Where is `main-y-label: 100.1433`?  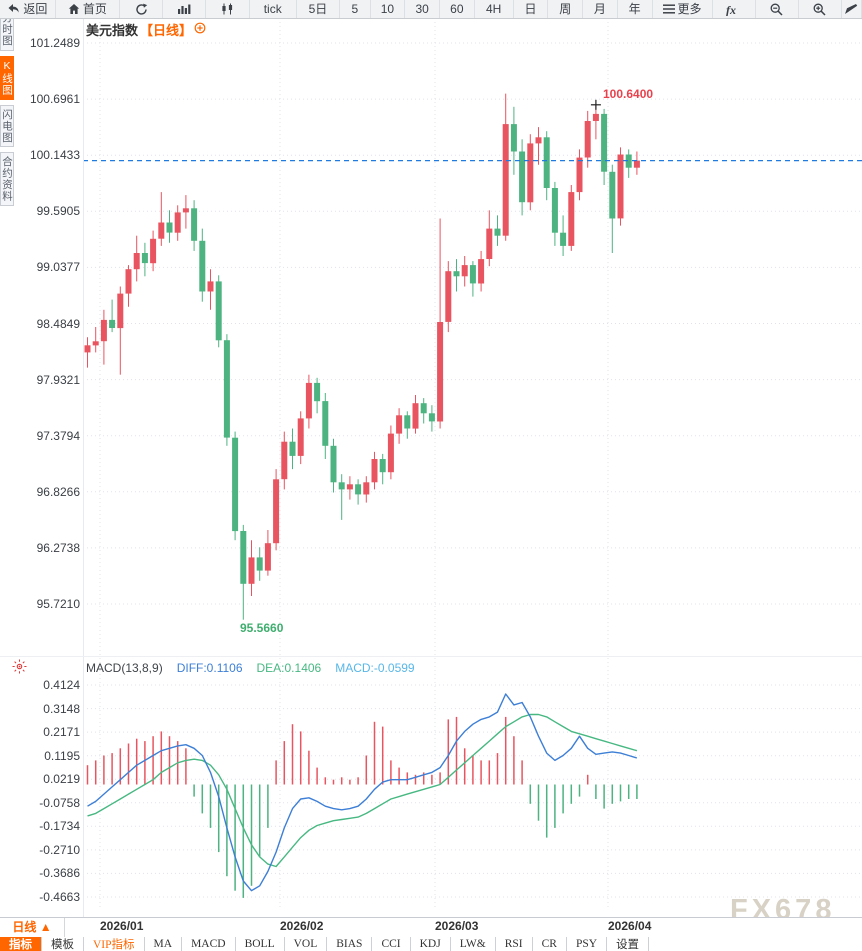 main-y-label: 100.1433 is located at coordinates (54, 155).